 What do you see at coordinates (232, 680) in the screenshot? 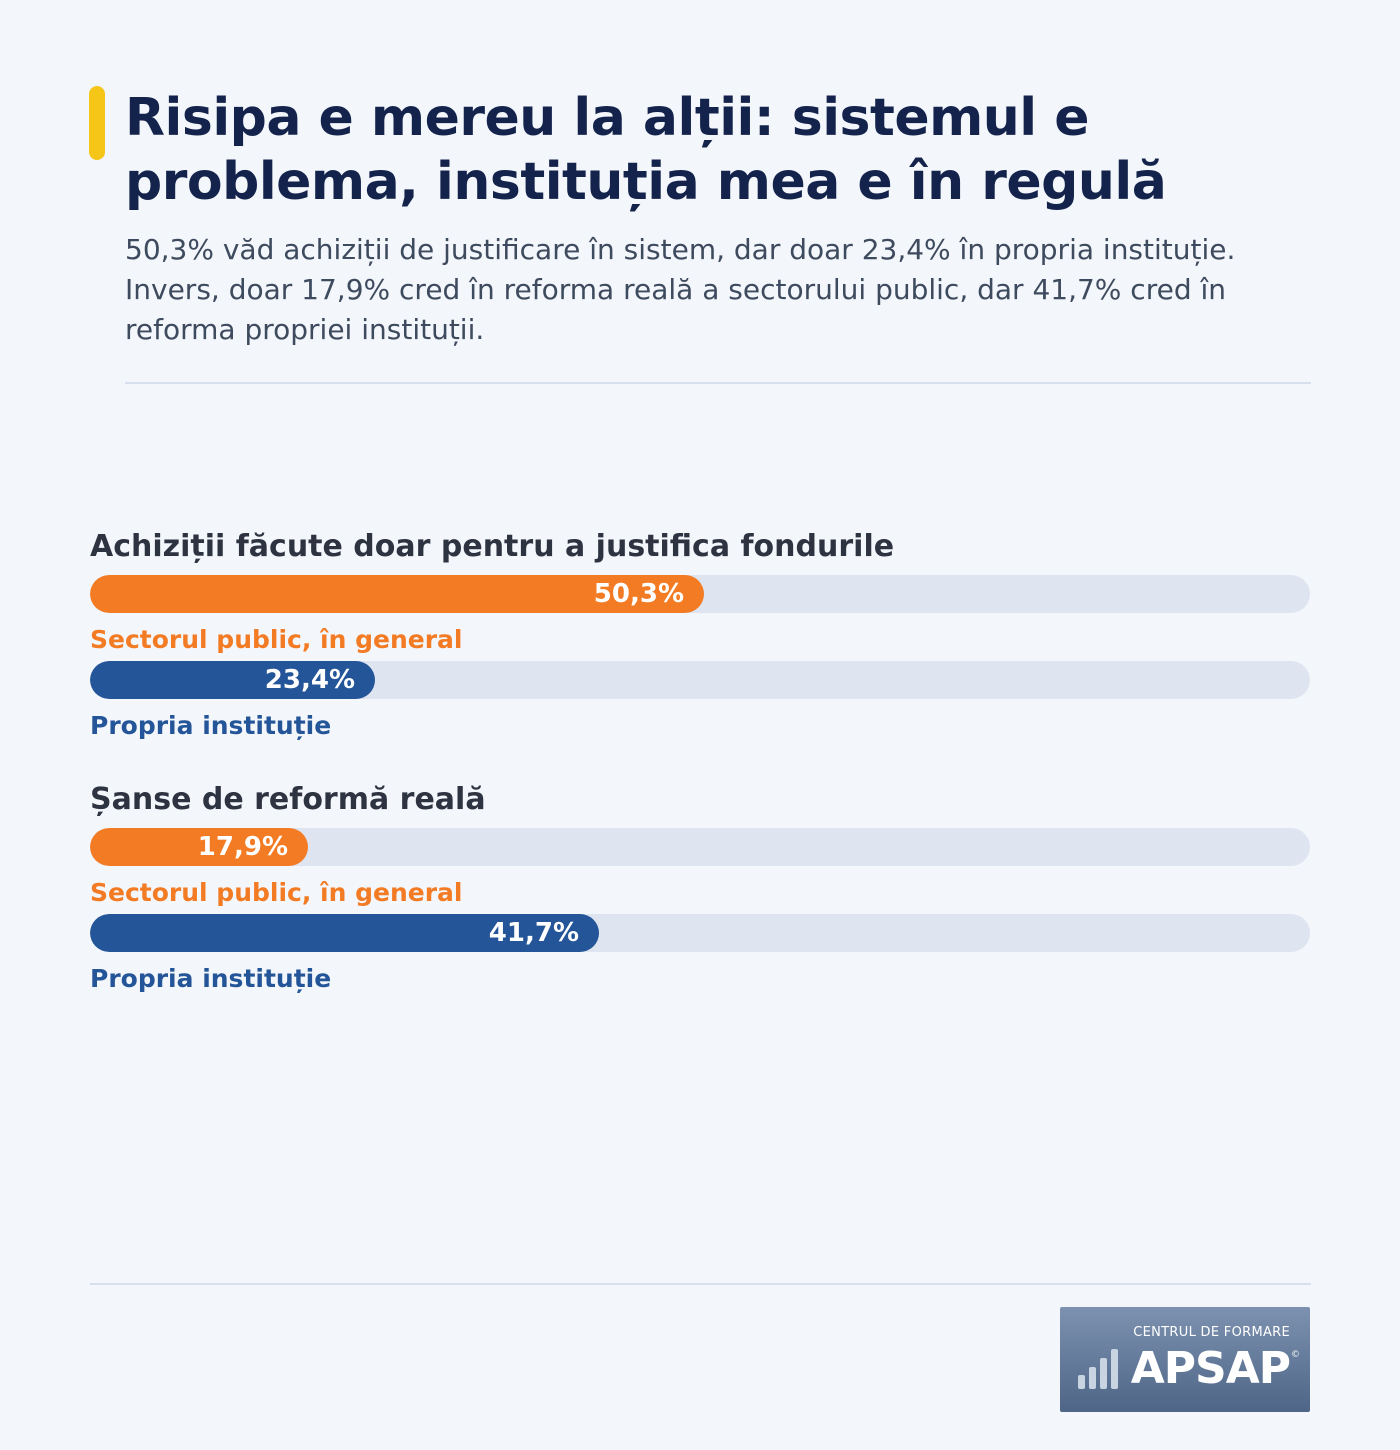
I see `bar-fill: 23,4%` at bounding box center [232, 680].